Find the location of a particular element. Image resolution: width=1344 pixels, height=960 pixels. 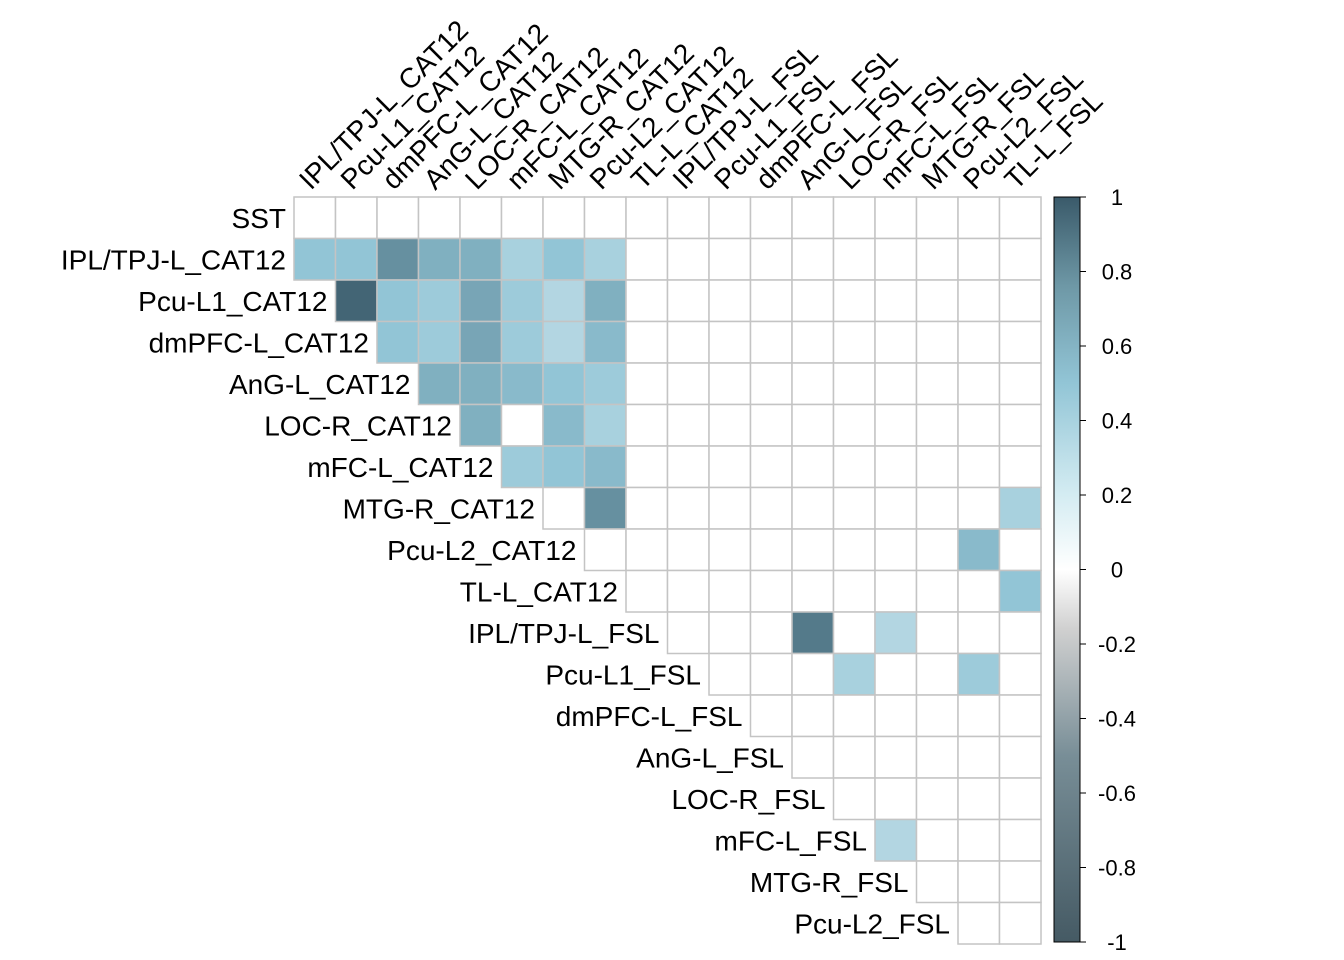

colorbar-tick-label: -0.2 is located at coordinates (1117, 644).